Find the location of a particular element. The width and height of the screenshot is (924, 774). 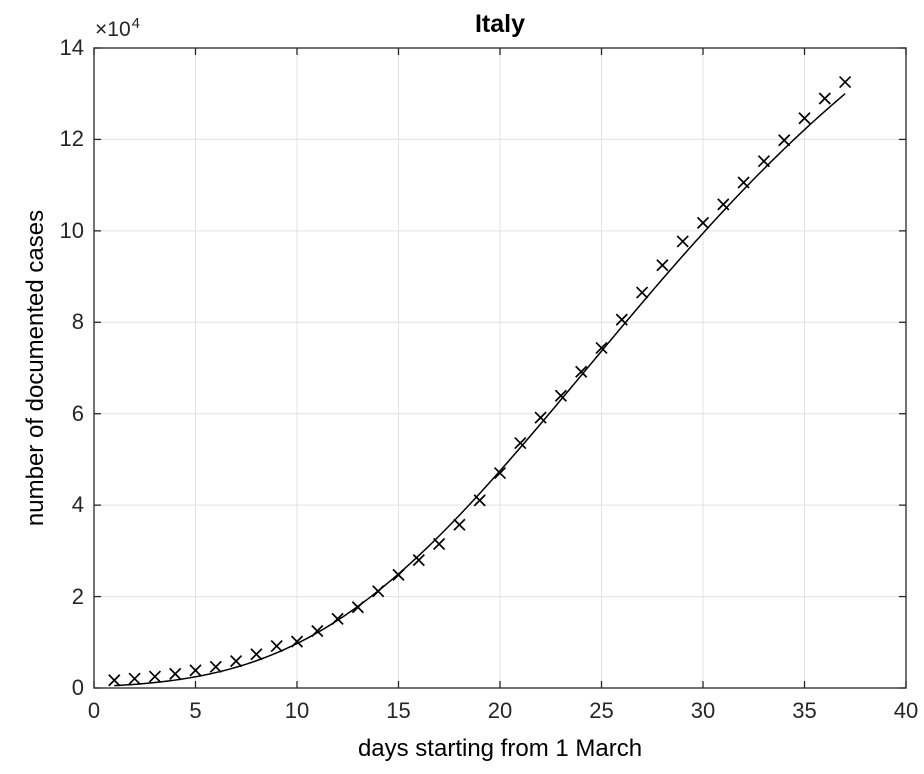

x-tick-label: 40 is located at coordinates (906, 710).